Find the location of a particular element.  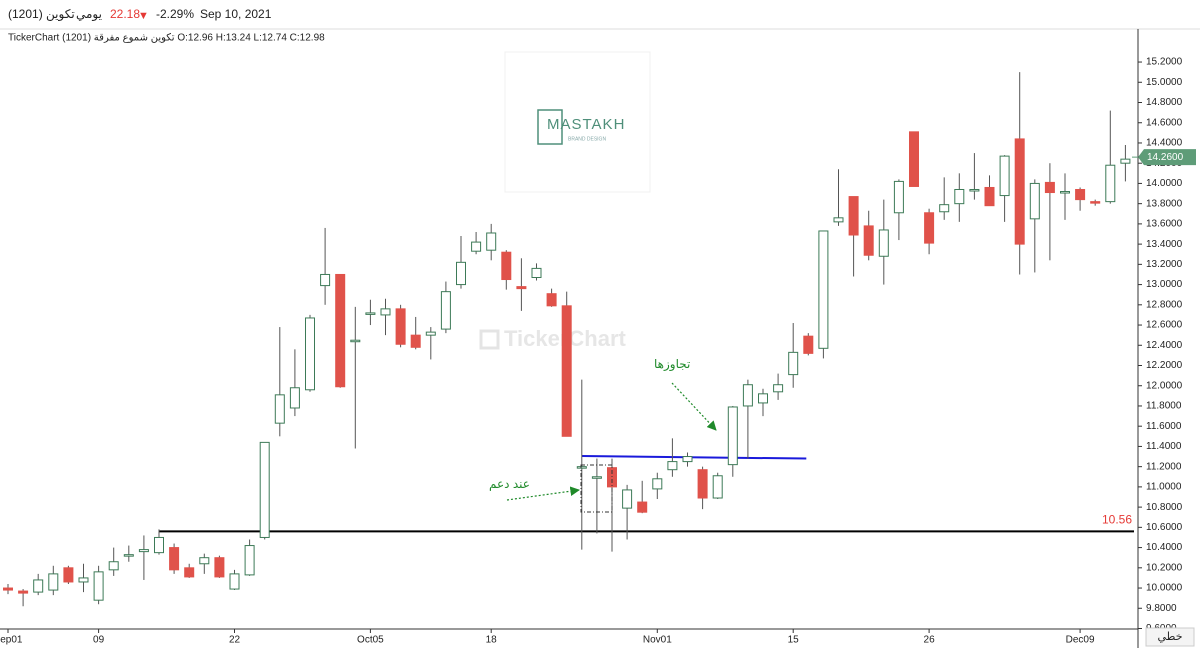

date: Sep 10, 2021 is located at coordinates (236, 14).